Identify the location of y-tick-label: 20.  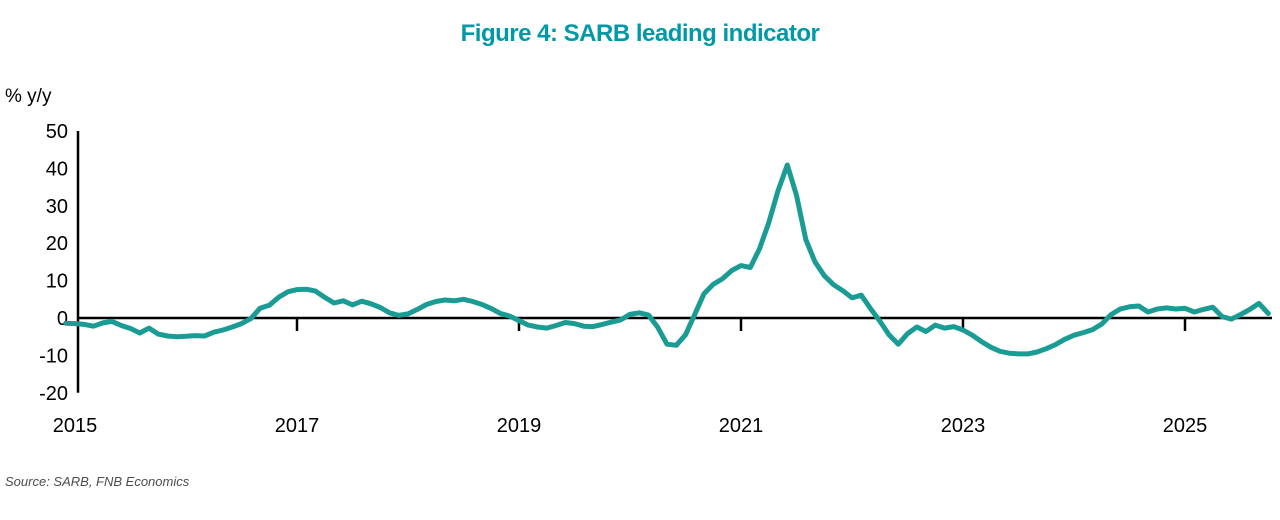
(57, 244).